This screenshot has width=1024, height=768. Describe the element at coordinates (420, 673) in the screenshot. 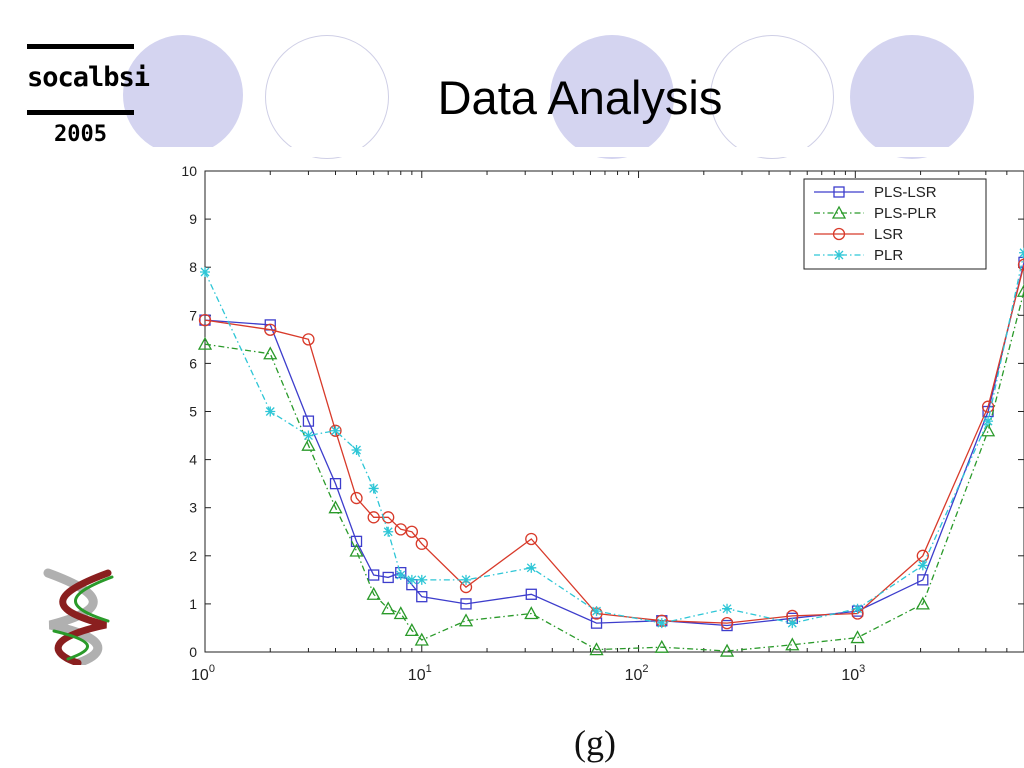

I see `x-tick-label: 10¹` at that location.